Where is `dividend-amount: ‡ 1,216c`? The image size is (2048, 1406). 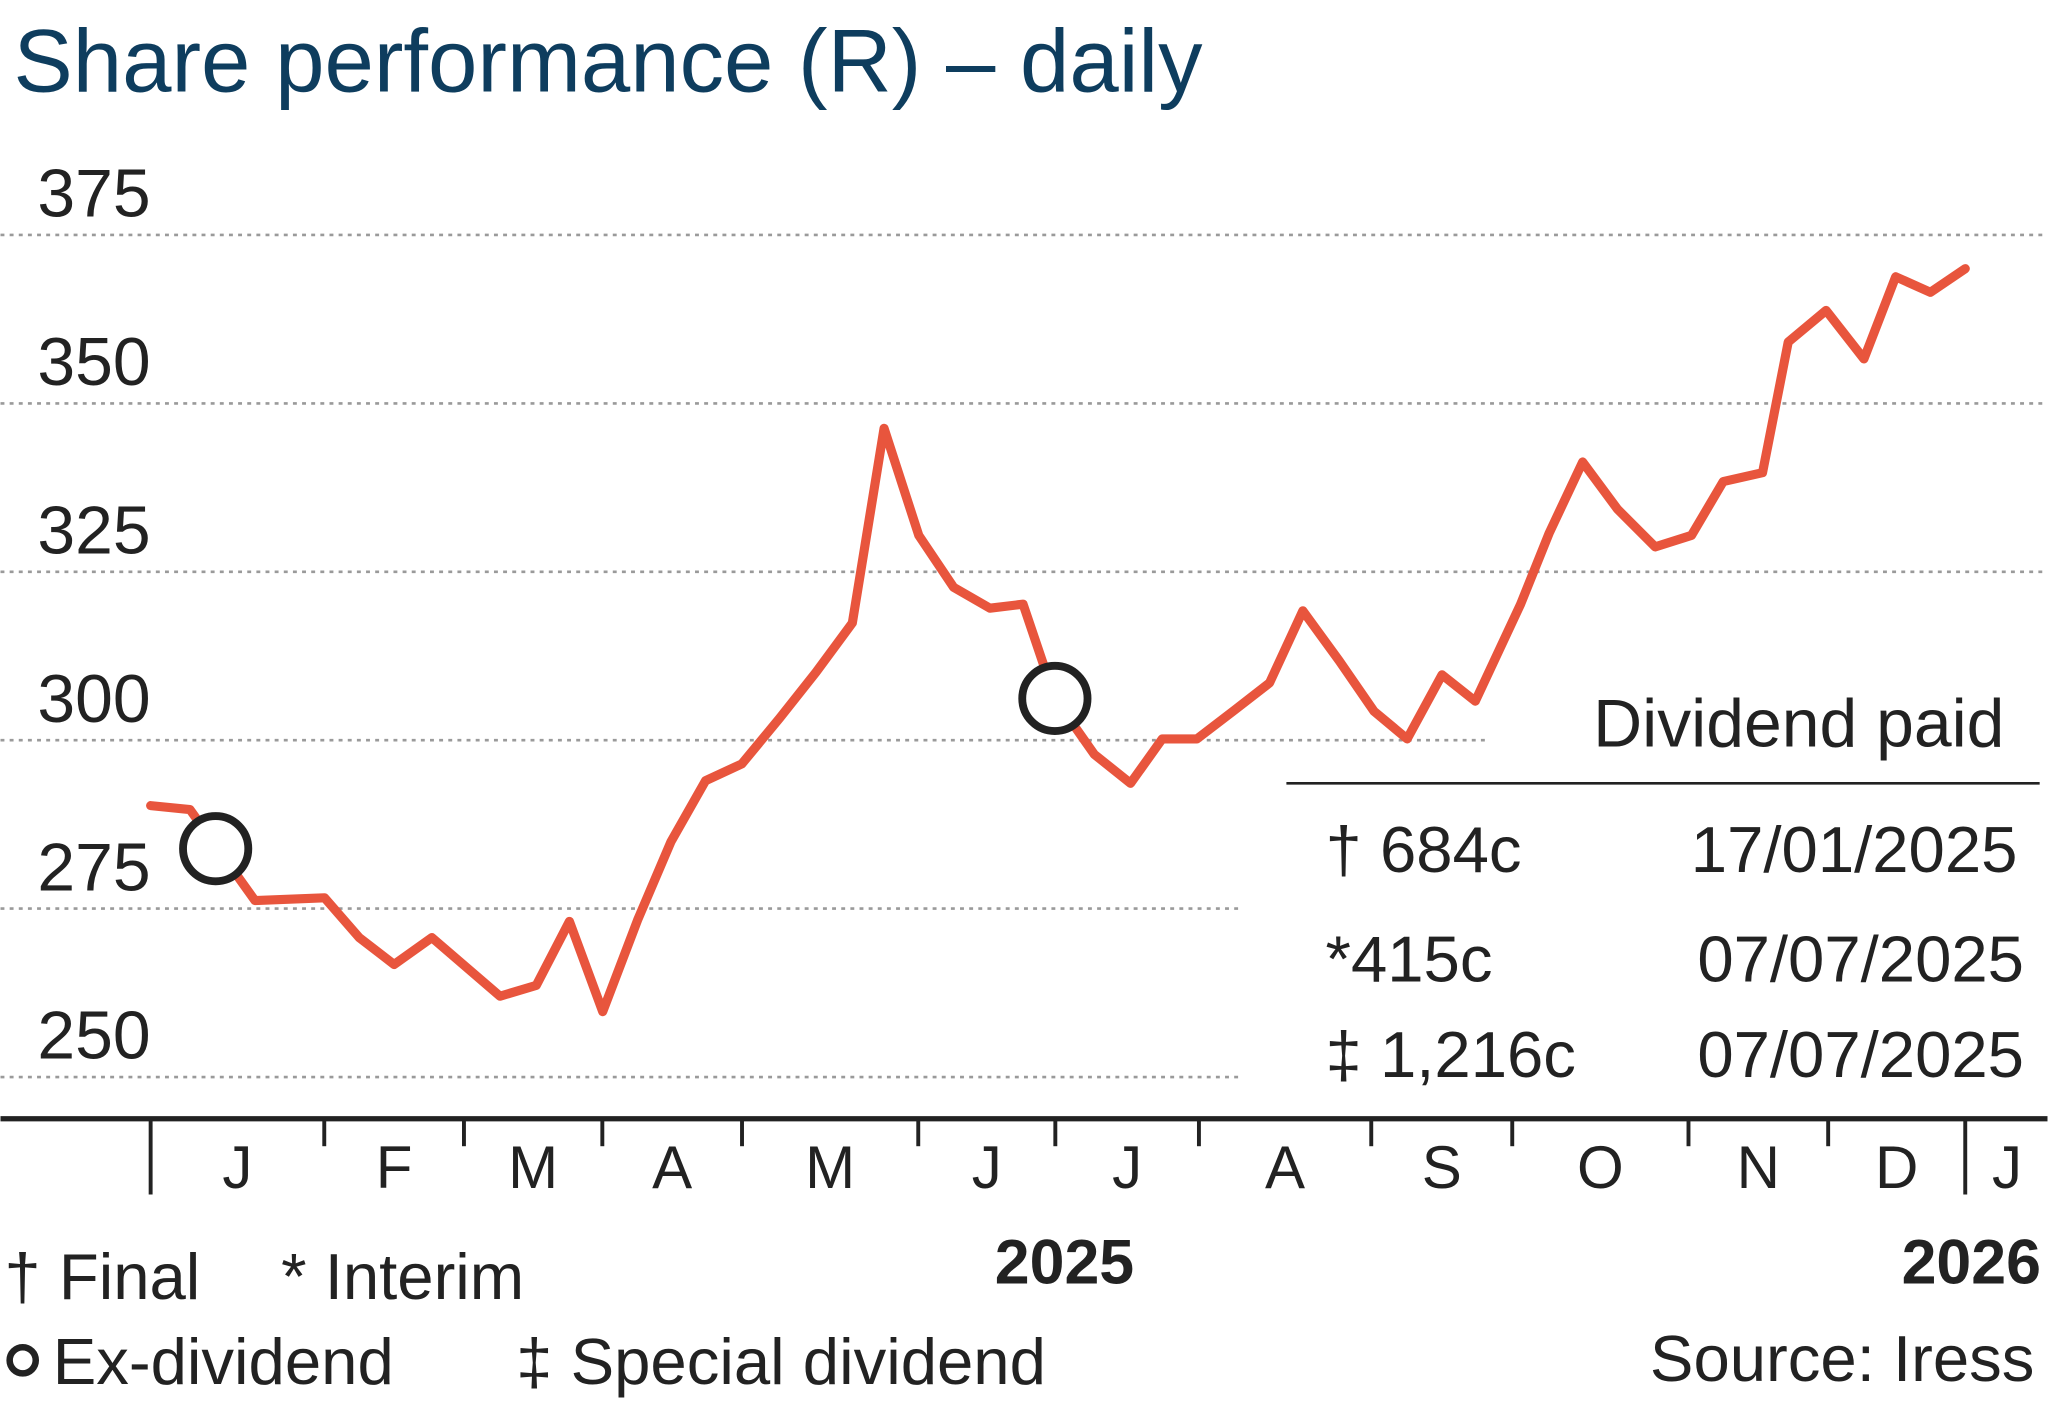
dividend-amount: ‡ 1,216c is located at coordinates (1451, 1054).